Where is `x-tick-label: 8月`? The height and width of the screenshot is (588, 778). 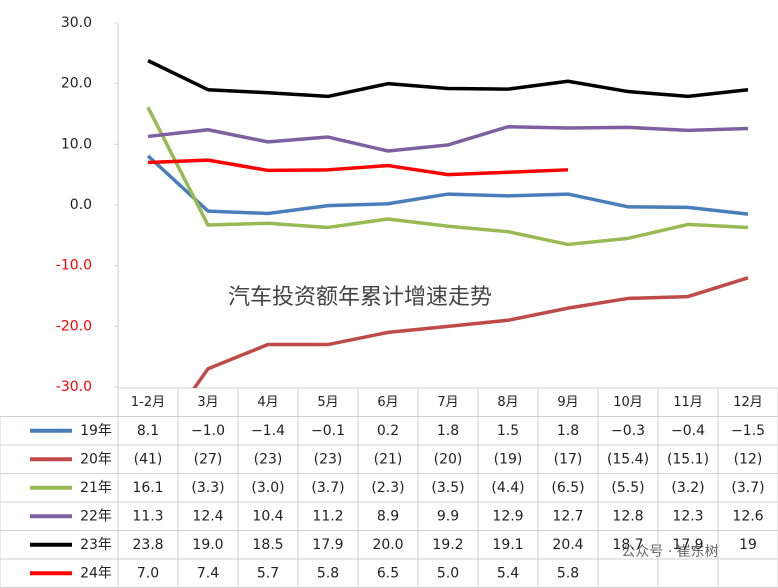 x-tick-label: 8月 is located at coordinates (507, 402).